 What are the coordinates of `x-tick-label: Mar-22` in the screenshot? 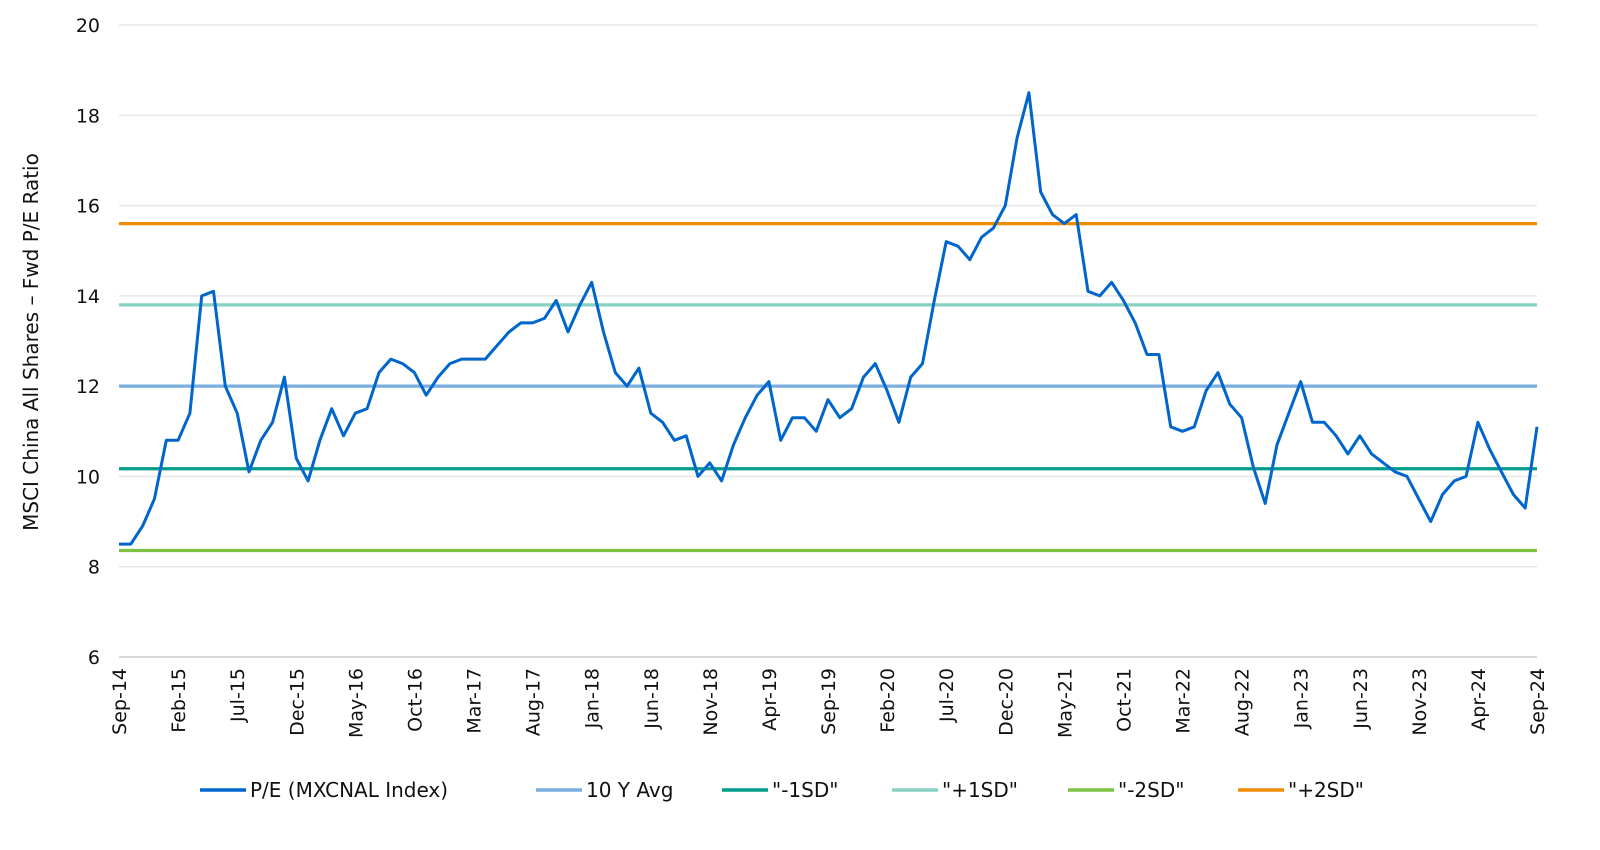 It's located at (1184, 701).